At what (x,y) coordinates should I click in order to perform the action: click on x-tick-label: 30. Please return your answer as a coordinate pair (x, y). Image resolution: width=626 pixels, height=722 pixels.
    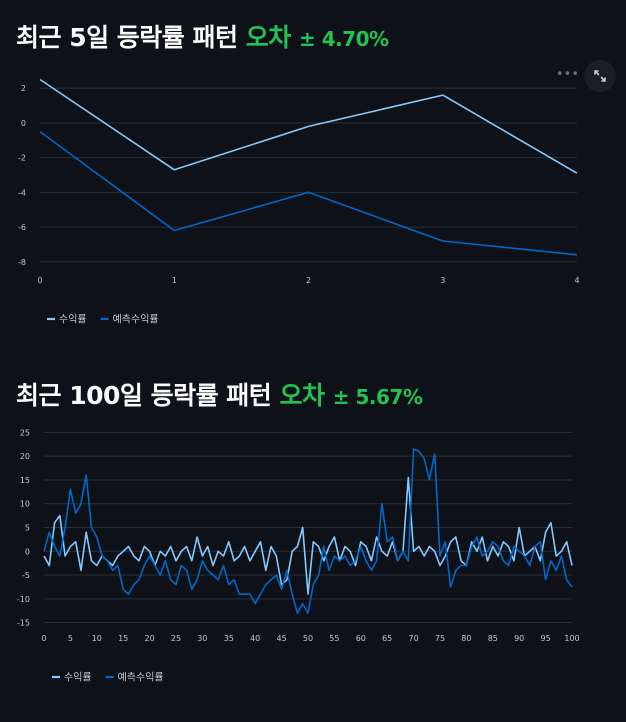
    Looking at the image, I should click on (202, 638).